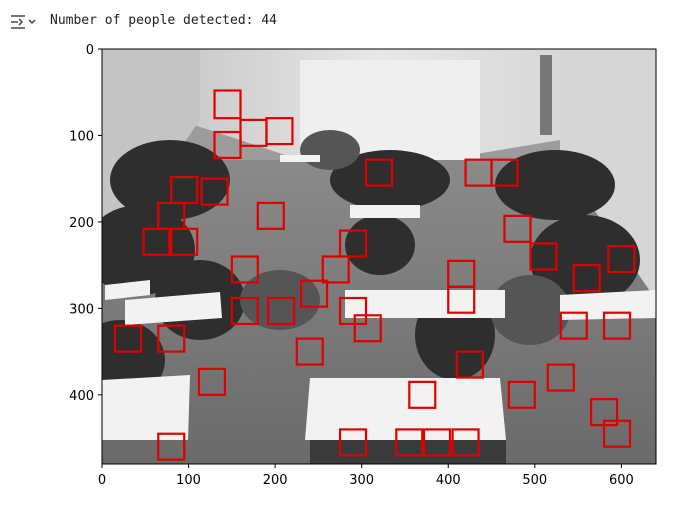 The width and height of the screenshot is (700, 509). What do you see at coordinates (81, 223) in the screenshot?
I see `y-tick-label: 200` at bounding box center [81, 223].